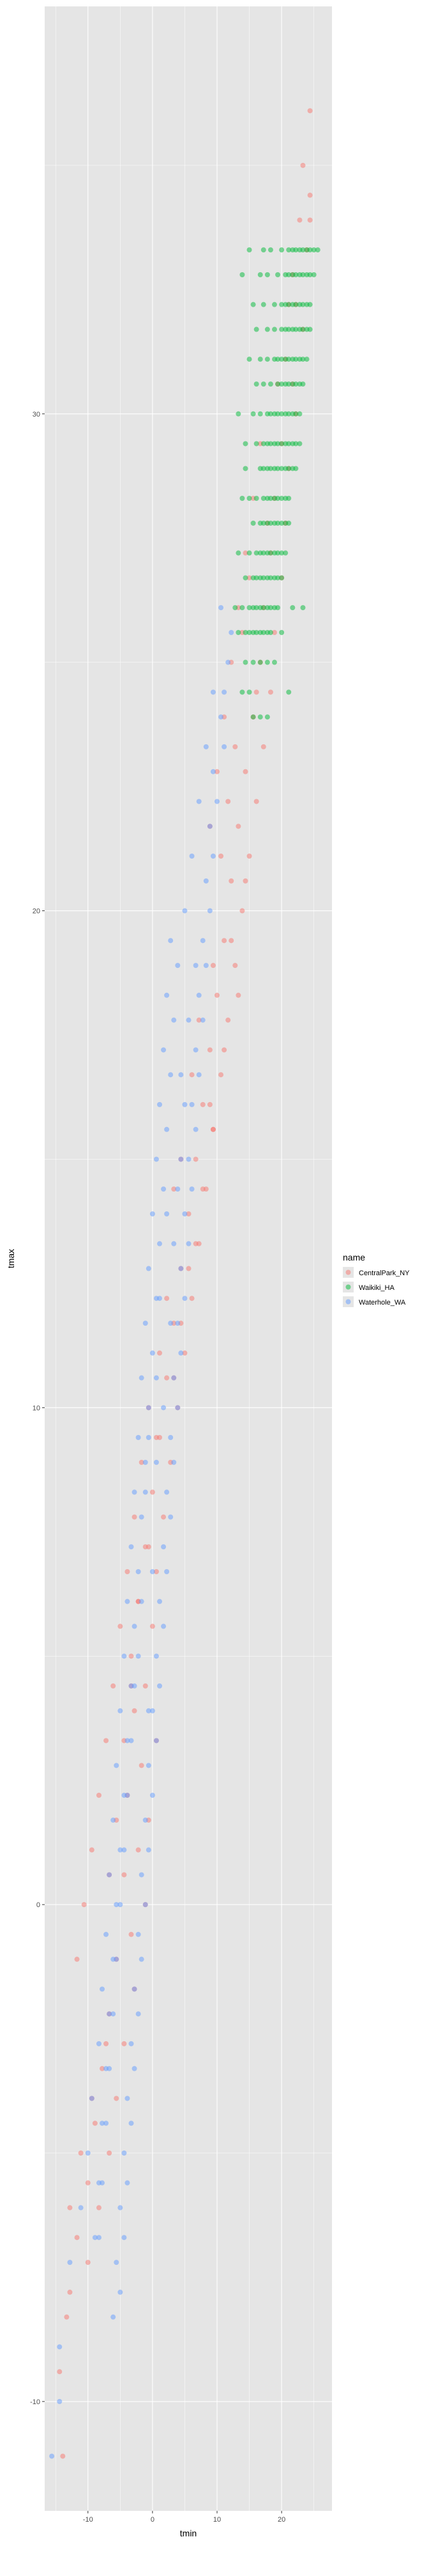 This screenshot has height=2576, width=429. What do you see at coordinates (38, 1905) in the screenshot?
I see `y-tick-label: 0` at bounding box center [38, 1905].